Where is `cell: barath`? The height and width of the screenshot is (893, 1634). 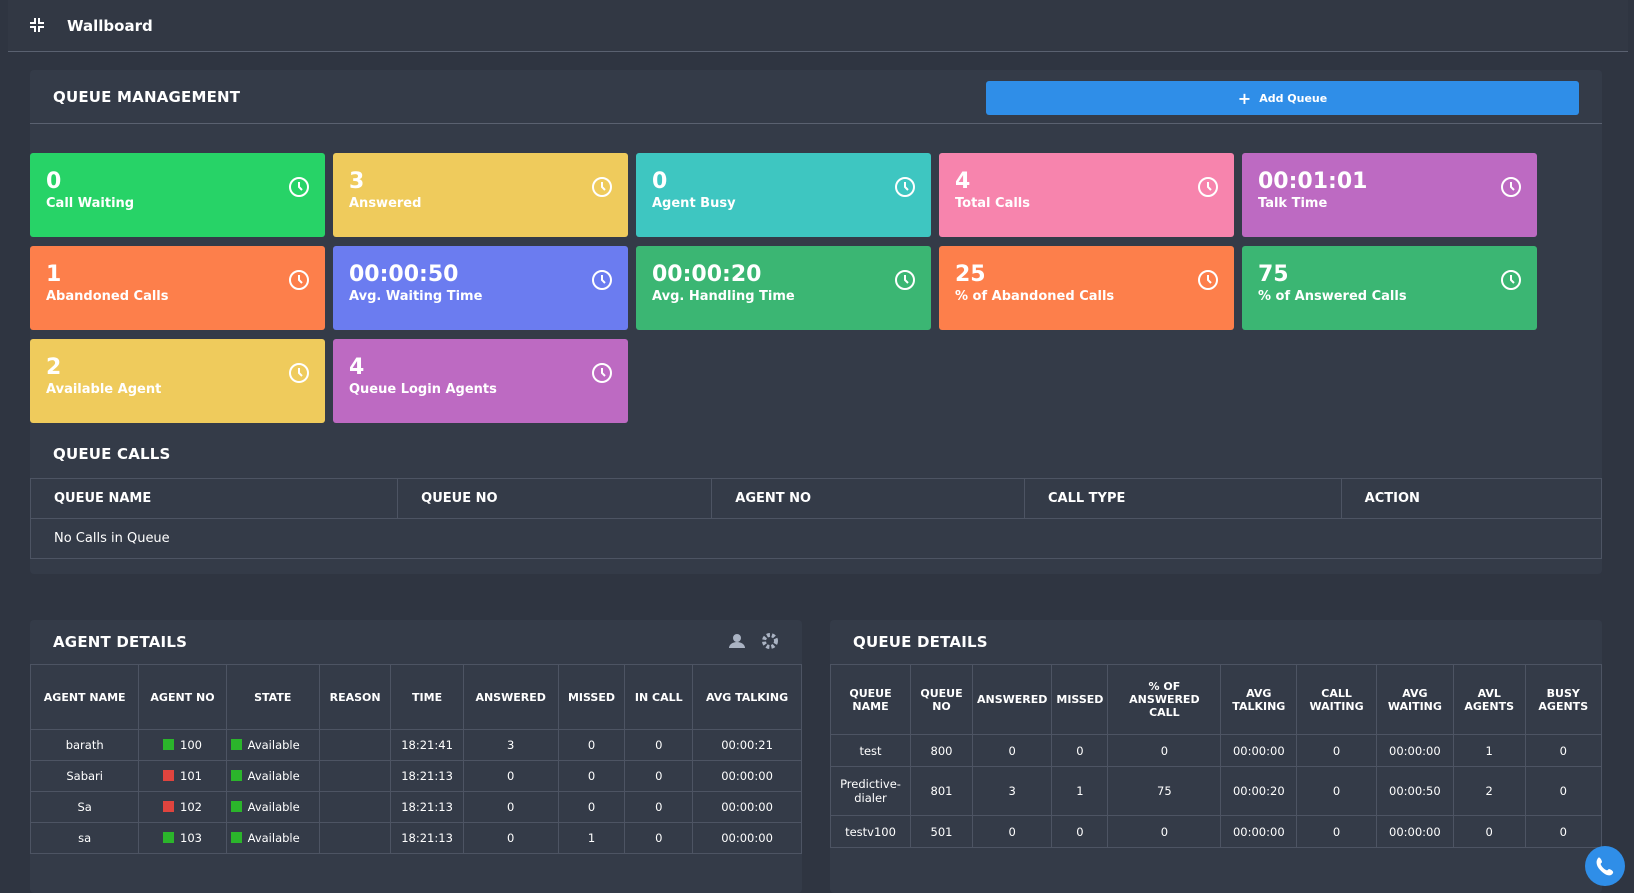 cell: barath is located at coordinates (84, 745).